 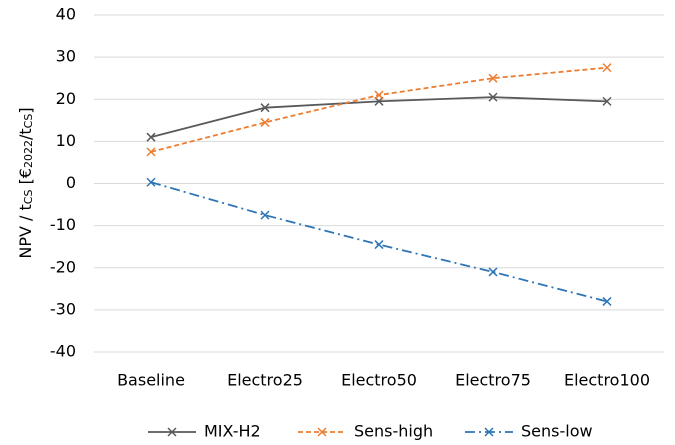 I want to click on y-axis-label: NPV / tCS [€2022/tCS], so click(x=25, y=182).